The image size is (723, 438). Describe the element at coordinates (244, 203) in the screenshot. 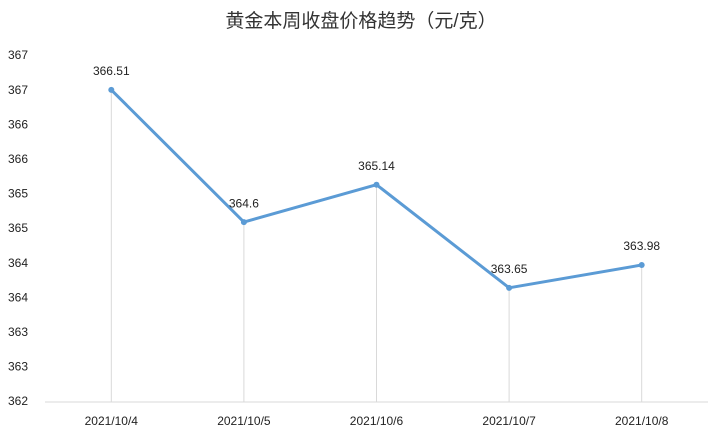

I see `data-label: 364.6` at that location.